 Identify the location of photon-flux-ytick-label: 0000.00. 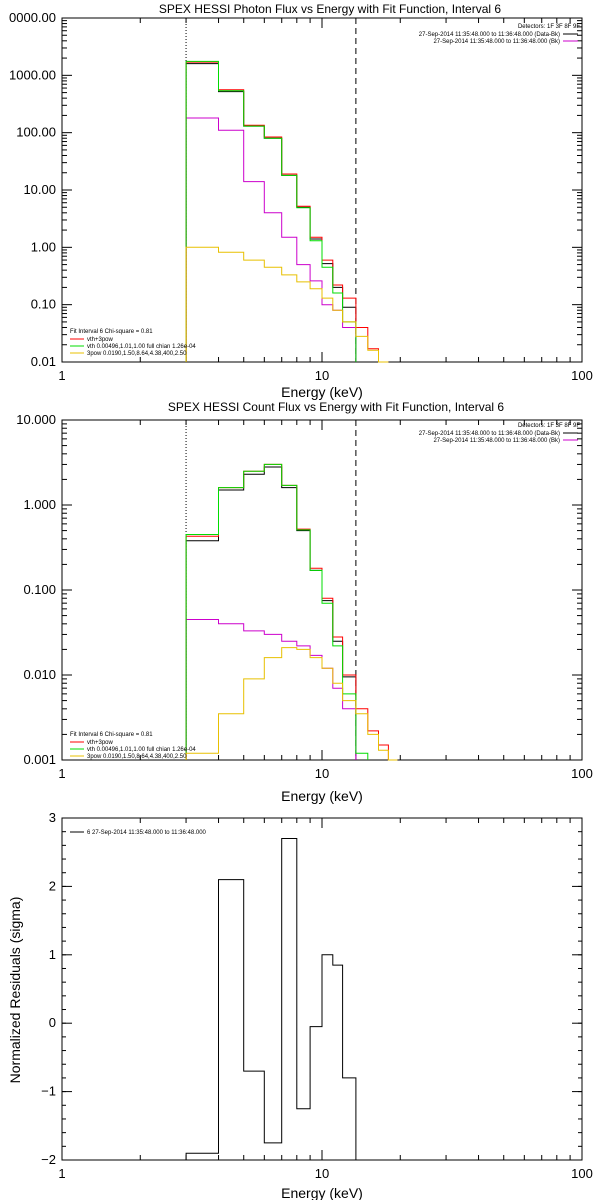
(32, 17).